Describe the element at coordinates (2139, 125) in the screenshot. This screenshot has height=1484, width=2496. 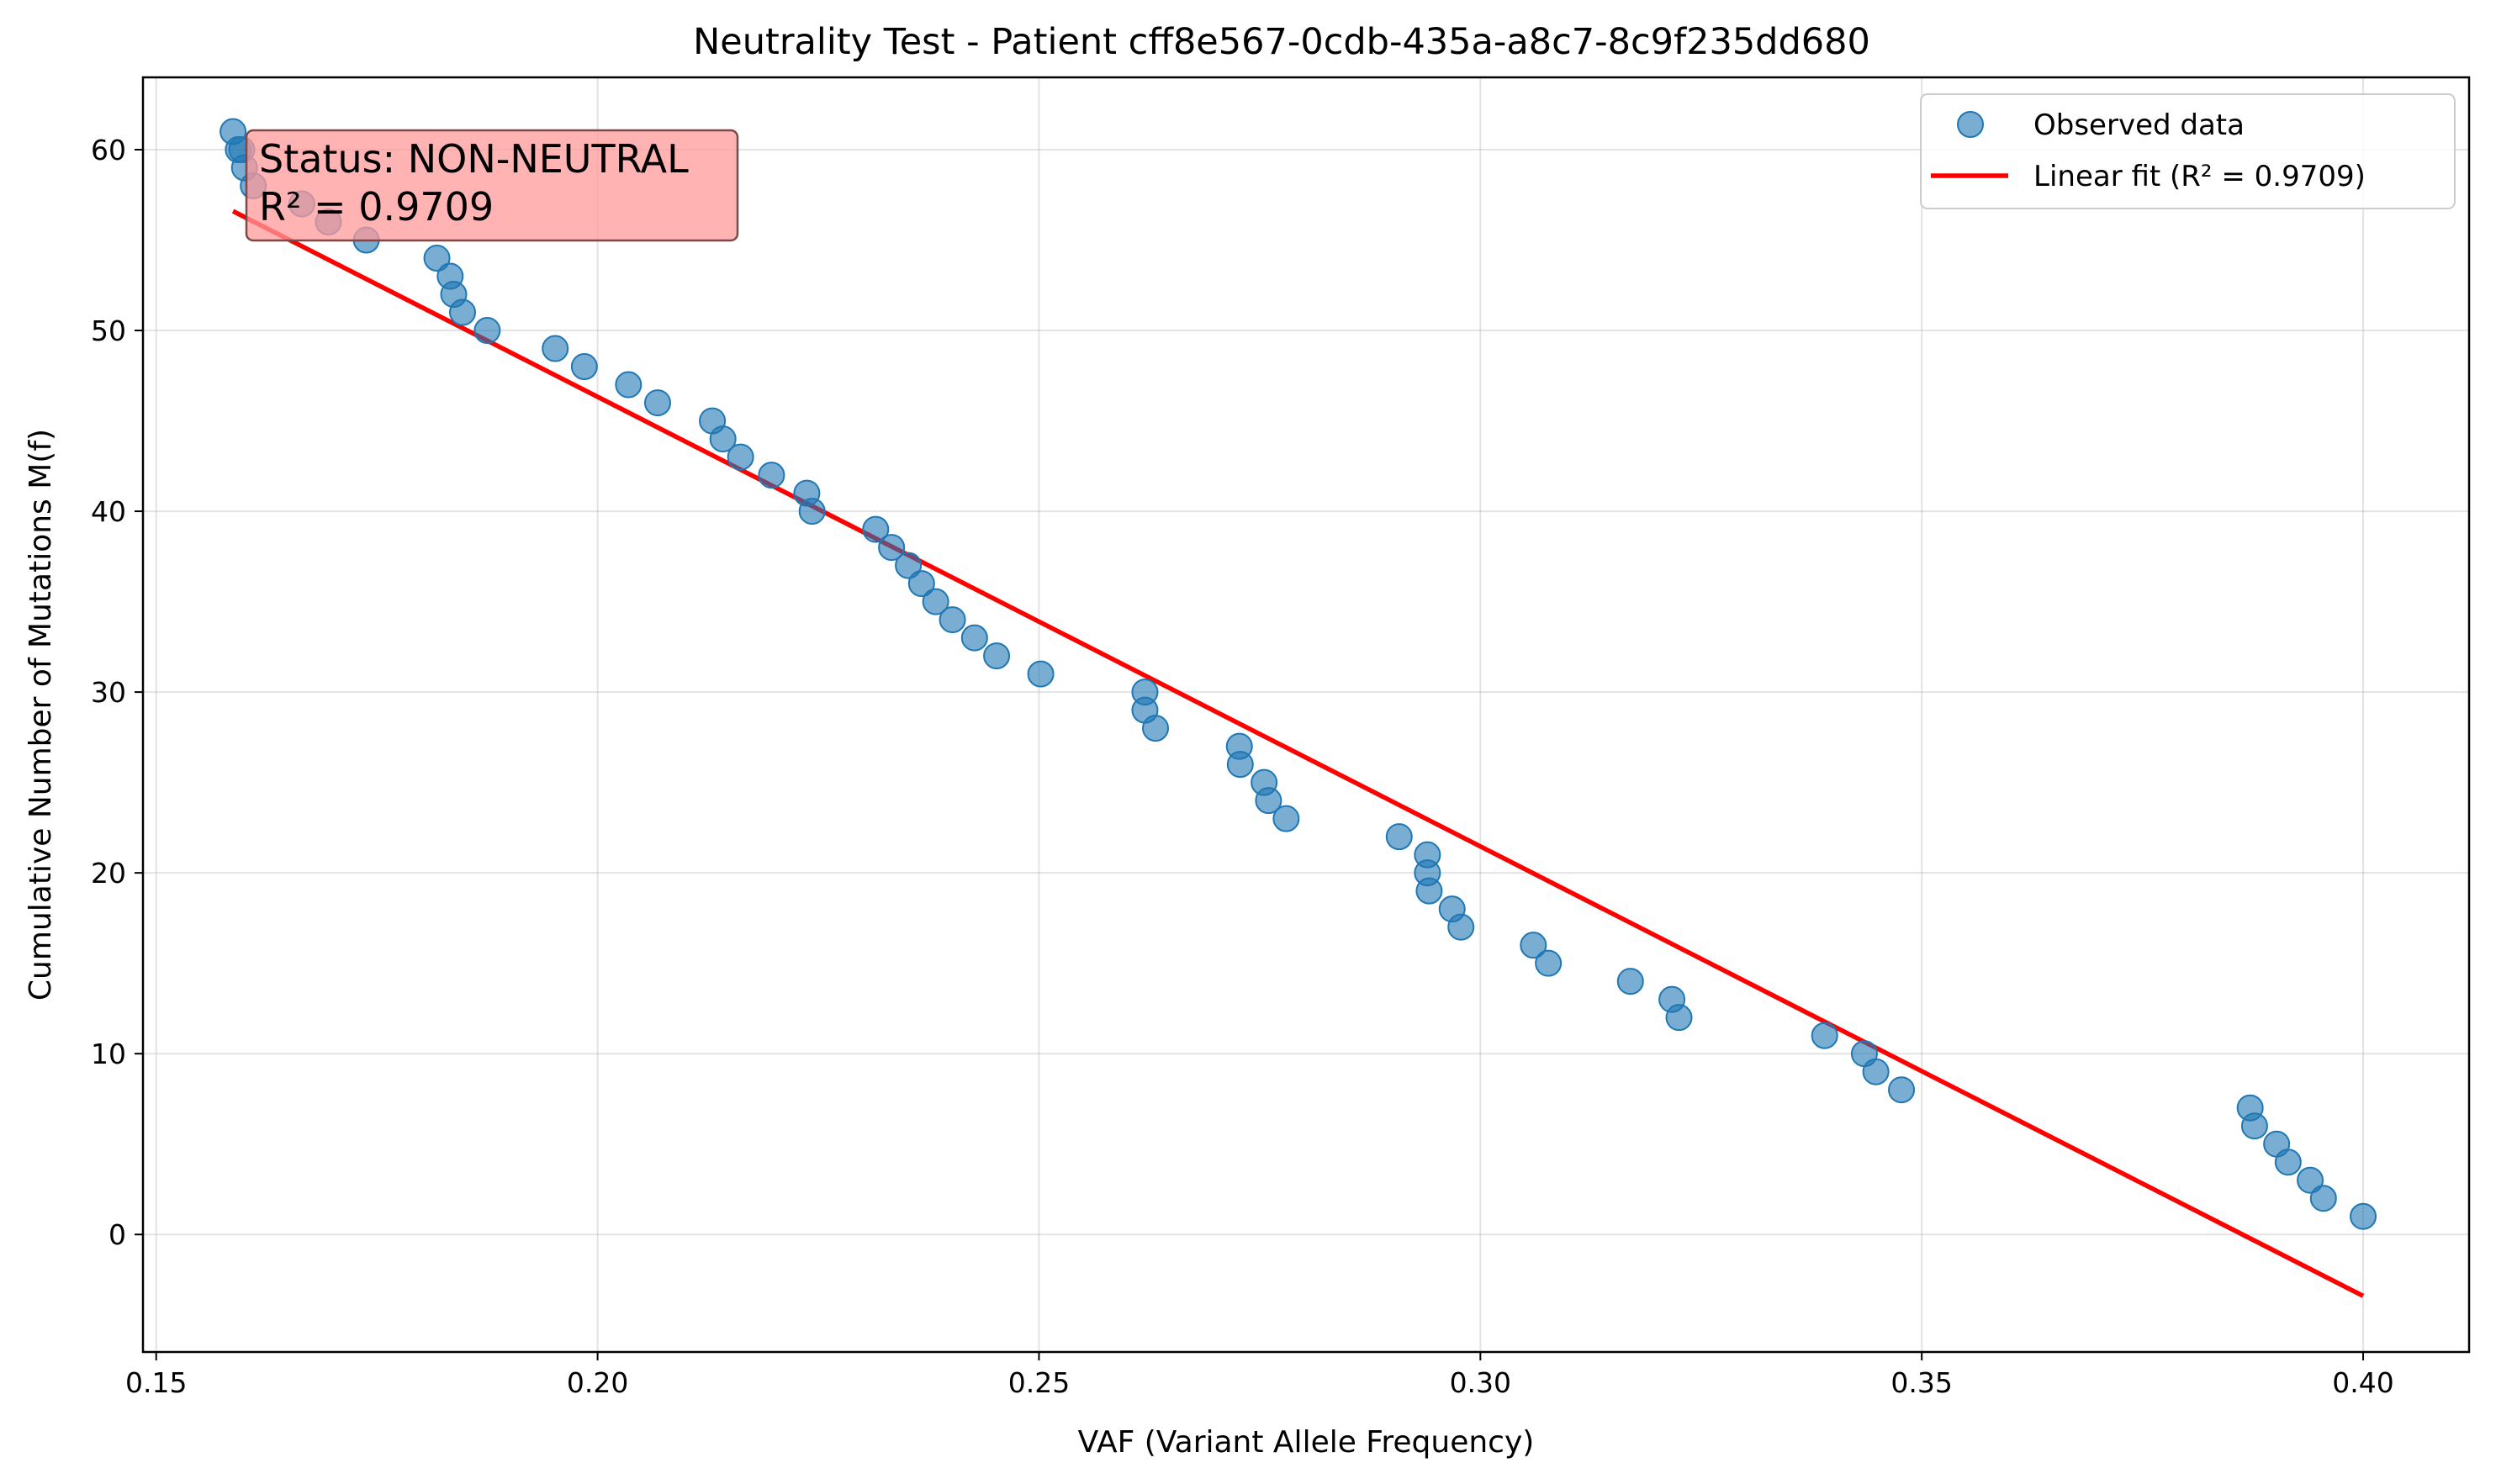
I see `legend-label-observed: Observed data` at that location.